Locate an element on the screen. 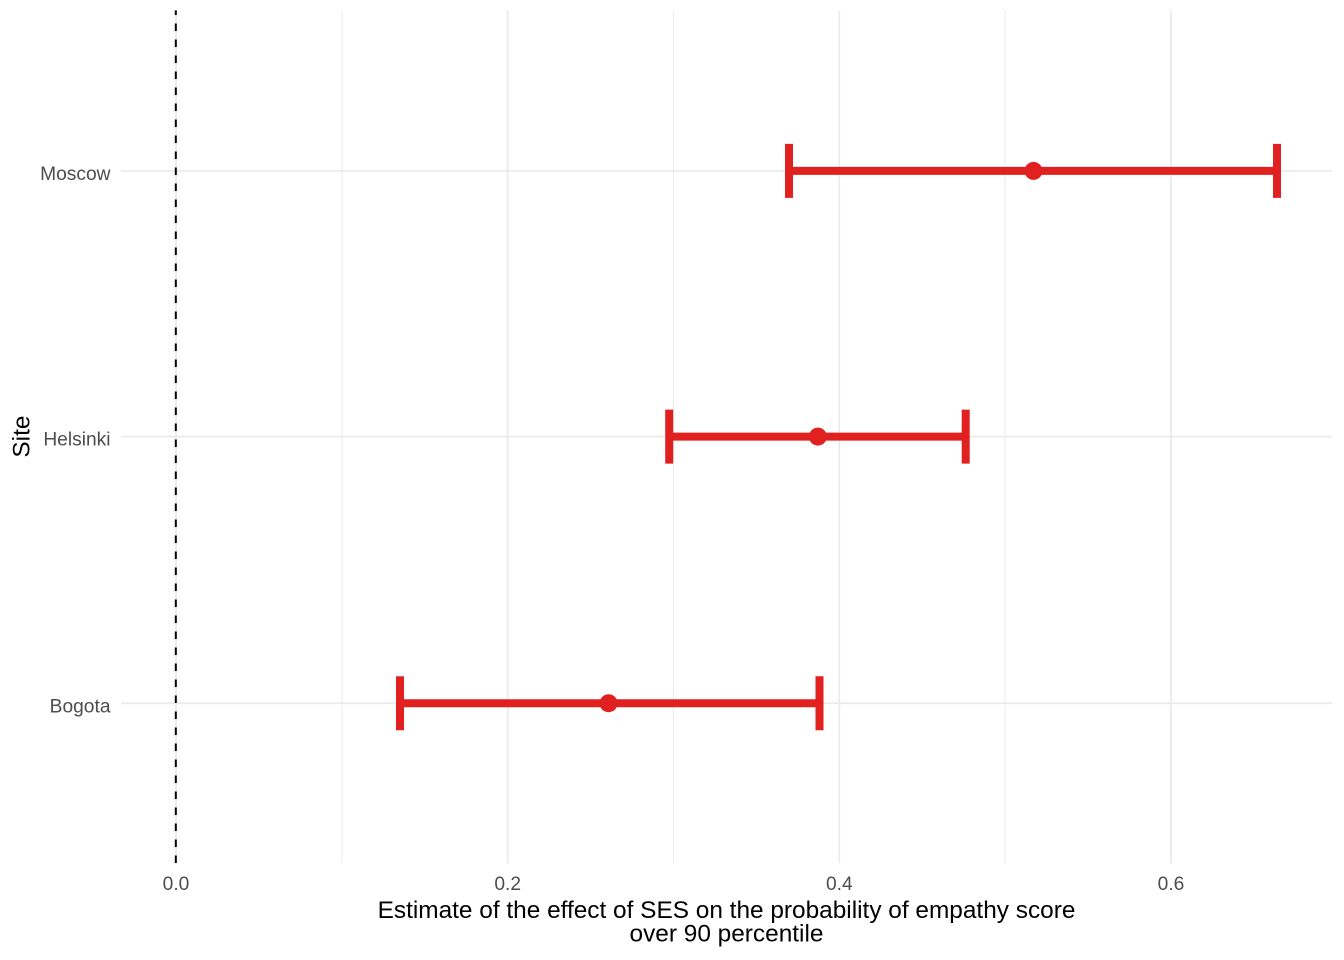 Image resolution: width=1344 pixels, height=960 pixels. svg-text: Moscow is located at coordinates (75, 174).